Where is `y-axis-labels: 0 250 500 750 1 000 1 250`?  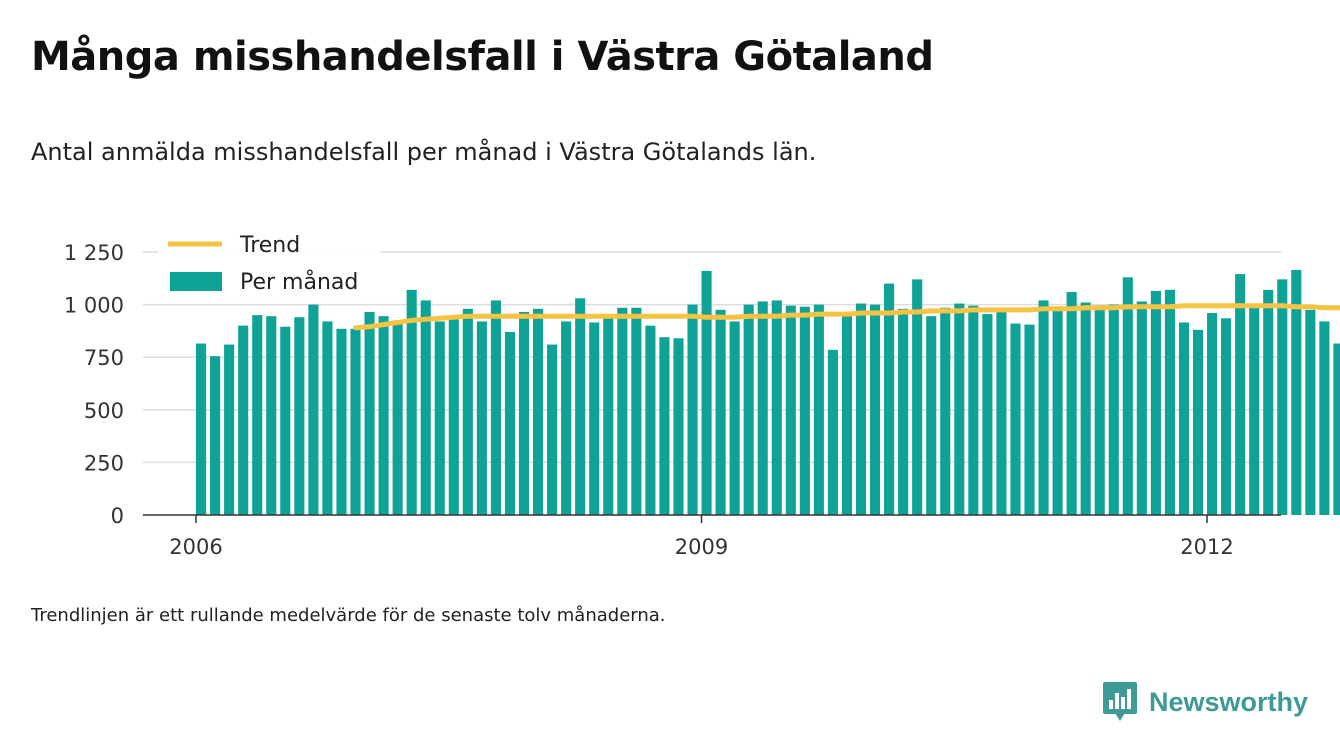
y-axis-labels: 0 250 500 750 1 000 1 250 is located at coordinates (94, 384).